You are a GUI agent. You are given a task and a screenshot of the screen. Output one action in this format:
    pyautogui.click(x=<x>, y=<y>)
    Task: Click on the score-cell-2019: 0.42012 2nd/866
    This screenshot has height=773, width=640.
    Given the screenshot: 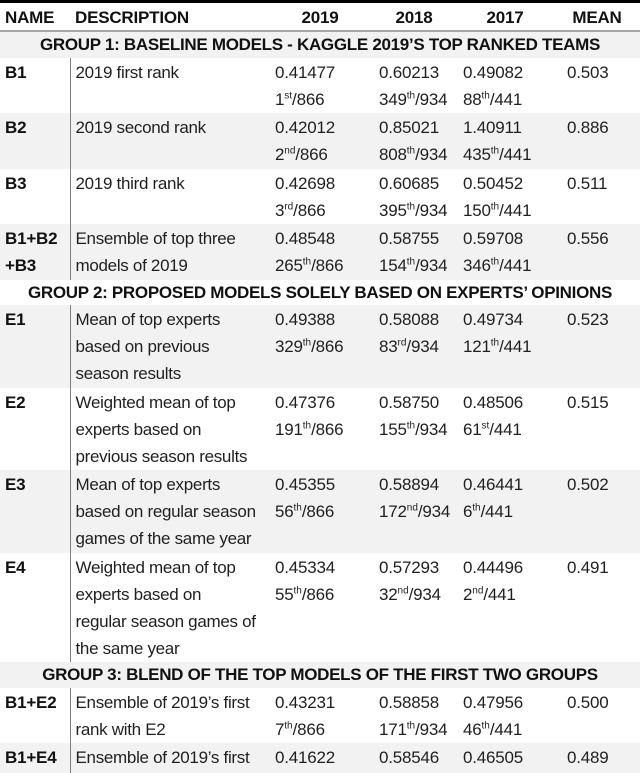 What is the action you would take?
    pyautogui.click(x=320, y=141)
    